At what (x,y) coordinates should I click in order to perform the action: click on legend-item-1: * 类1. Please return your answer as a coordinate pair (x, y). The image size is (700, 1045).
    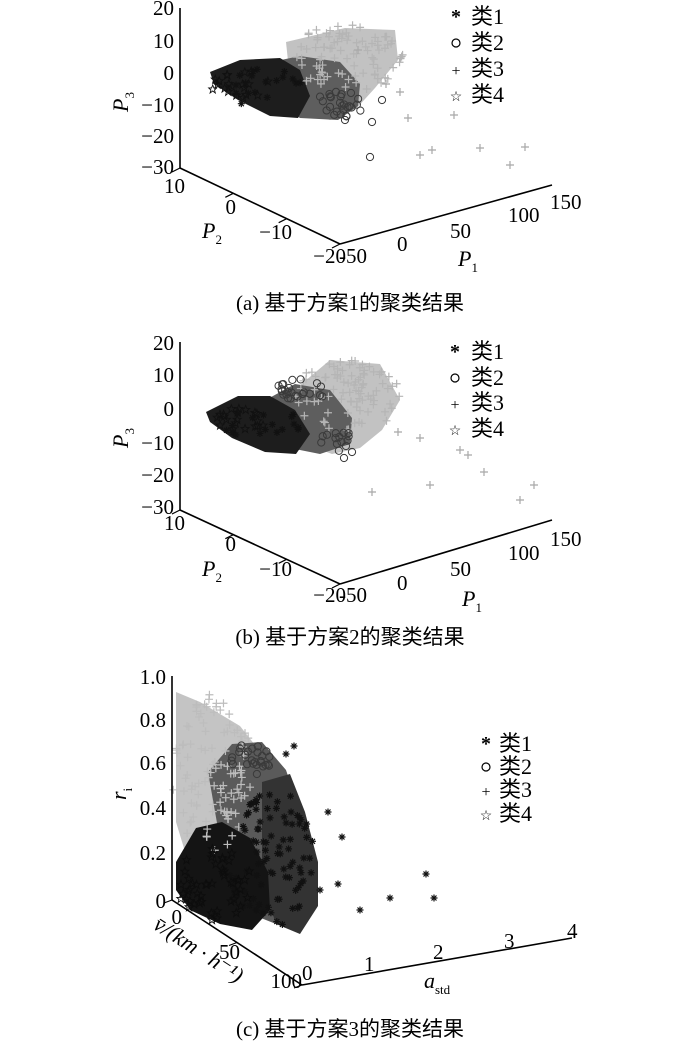
    Looking at the image, I should click on (477, 351).